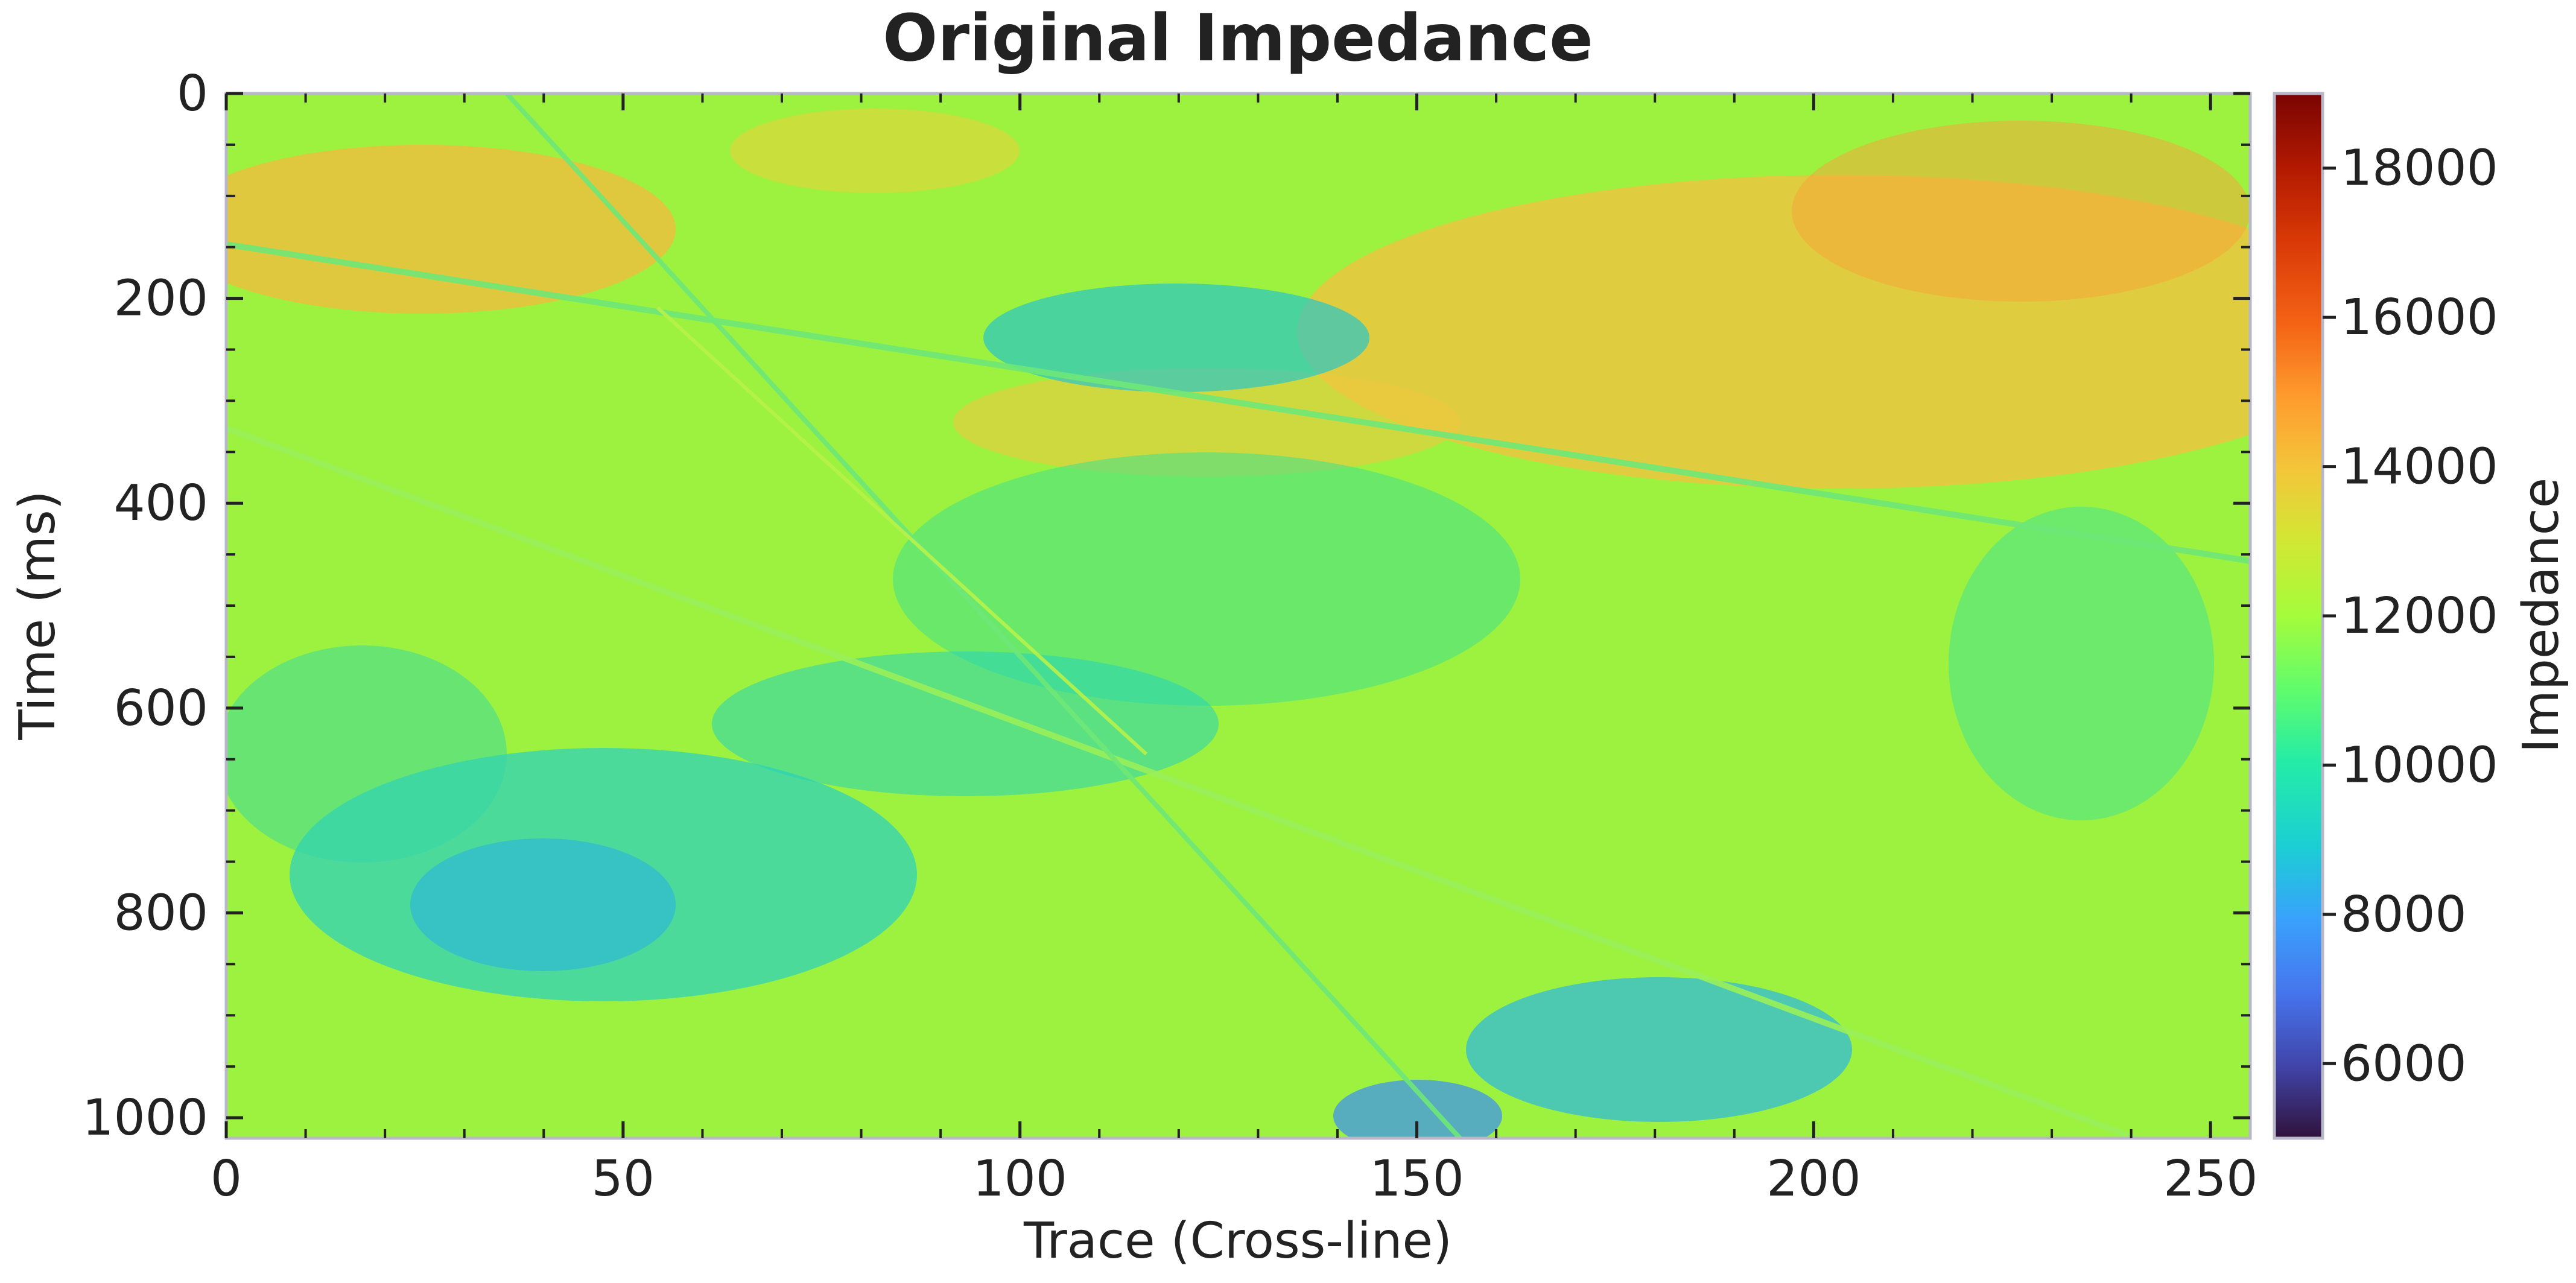  Describe the element at coordinates (192, 93) in the screenshot. I see `y-tick-label: 0` at that location.